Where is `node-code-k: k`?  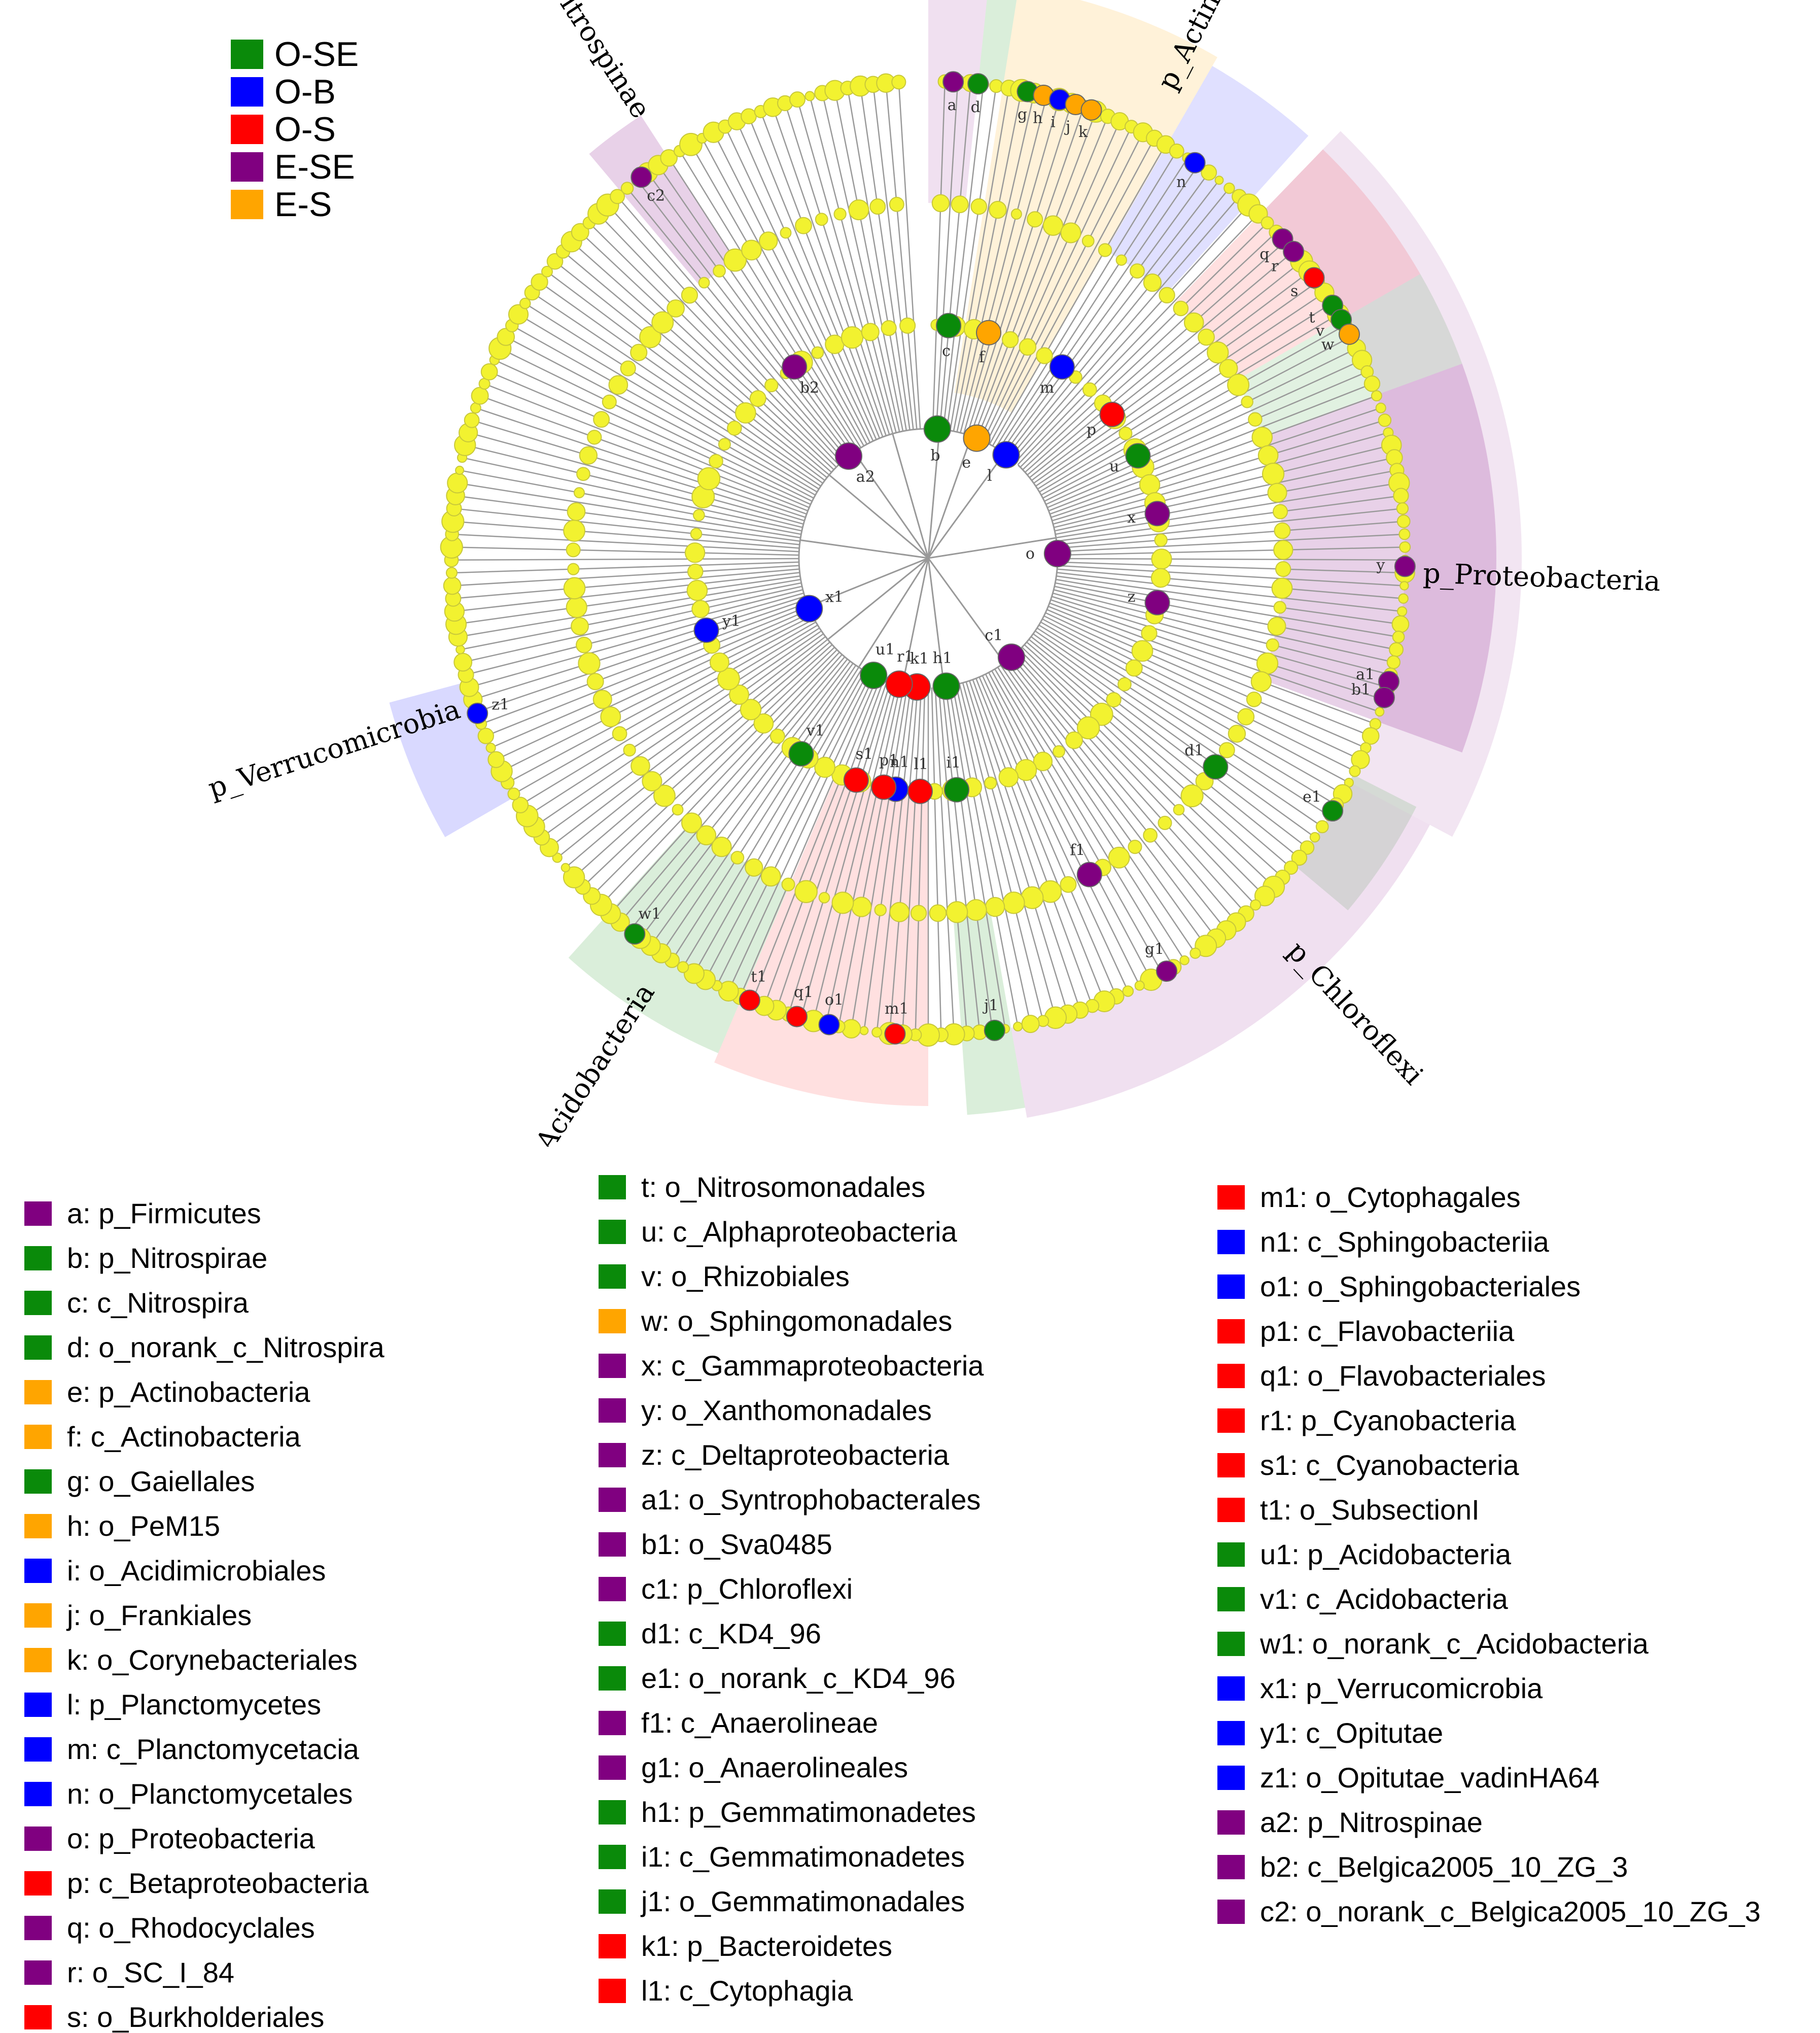
node-code-k: k is located at coordinates (1083, 132).